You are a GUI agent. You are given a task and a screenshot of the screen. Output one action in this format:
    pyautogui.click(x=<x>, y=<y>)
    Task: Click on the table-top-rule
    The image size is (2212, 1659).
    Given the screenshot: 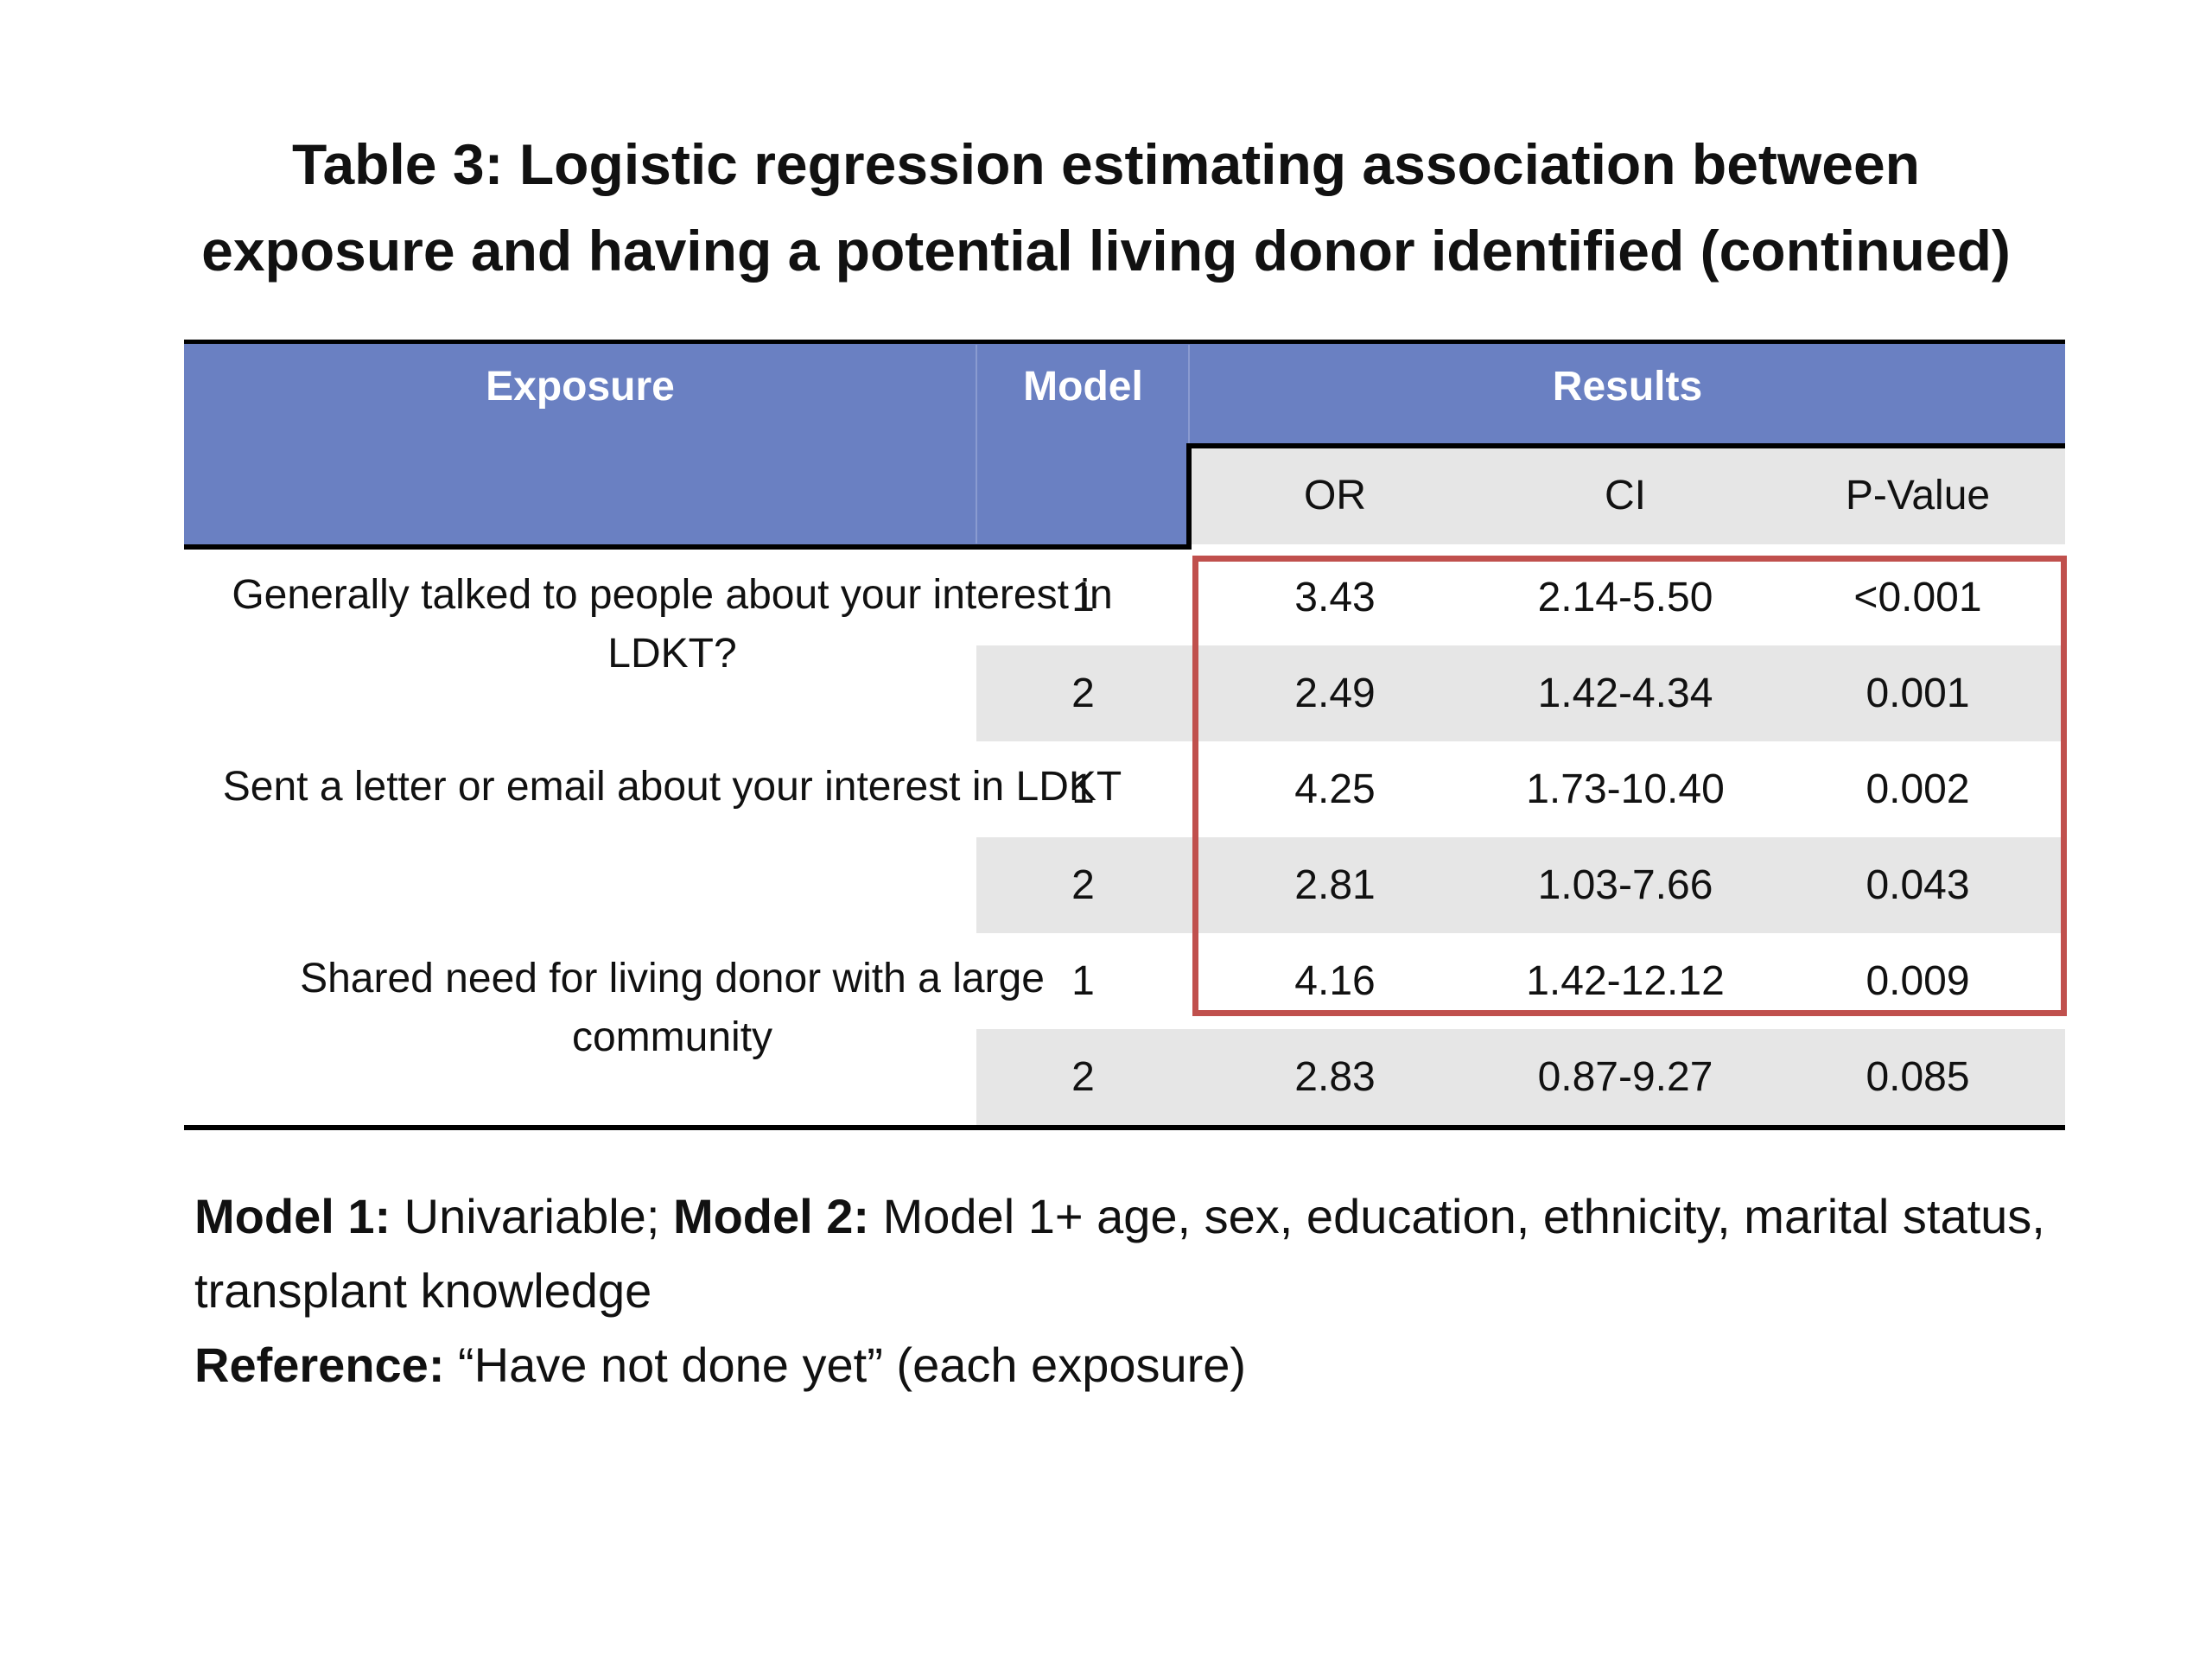 What is the action you would take?
    pyautogui.click(x=1124, y=342)
    